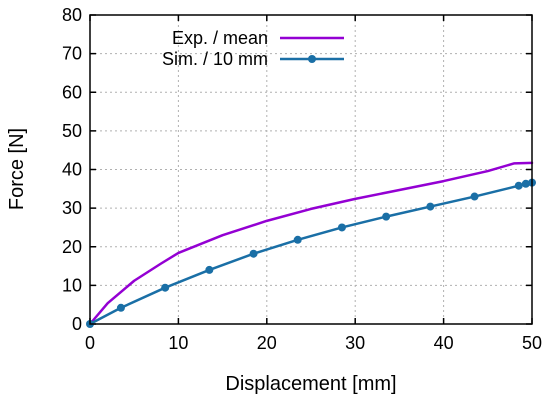 This screenshot has width=550, height=401. I want to click on x-tick-label: 40, so click(444, 343).